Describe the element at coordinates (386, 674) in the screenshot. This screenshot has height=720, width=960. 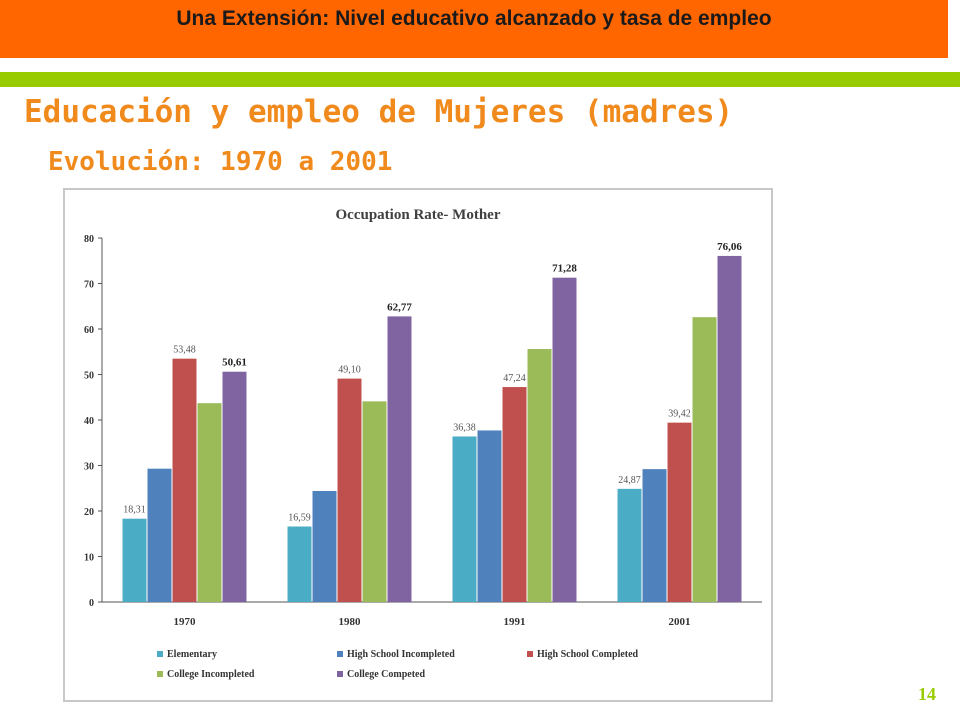
I see `legend-label: College Competed` at that location.